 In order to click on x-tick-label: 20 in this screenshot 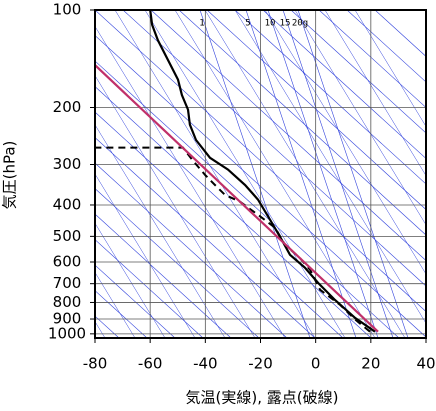, I will do `click(370, 364)`.